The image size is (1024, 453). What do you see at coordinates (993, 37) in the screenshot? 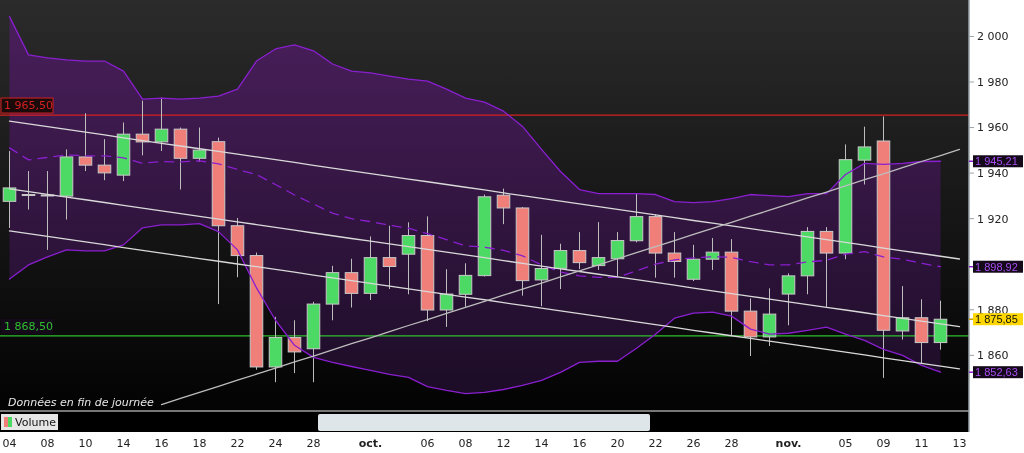
I see `y-tick-label: 2 000` at bounding box center [993, 37].